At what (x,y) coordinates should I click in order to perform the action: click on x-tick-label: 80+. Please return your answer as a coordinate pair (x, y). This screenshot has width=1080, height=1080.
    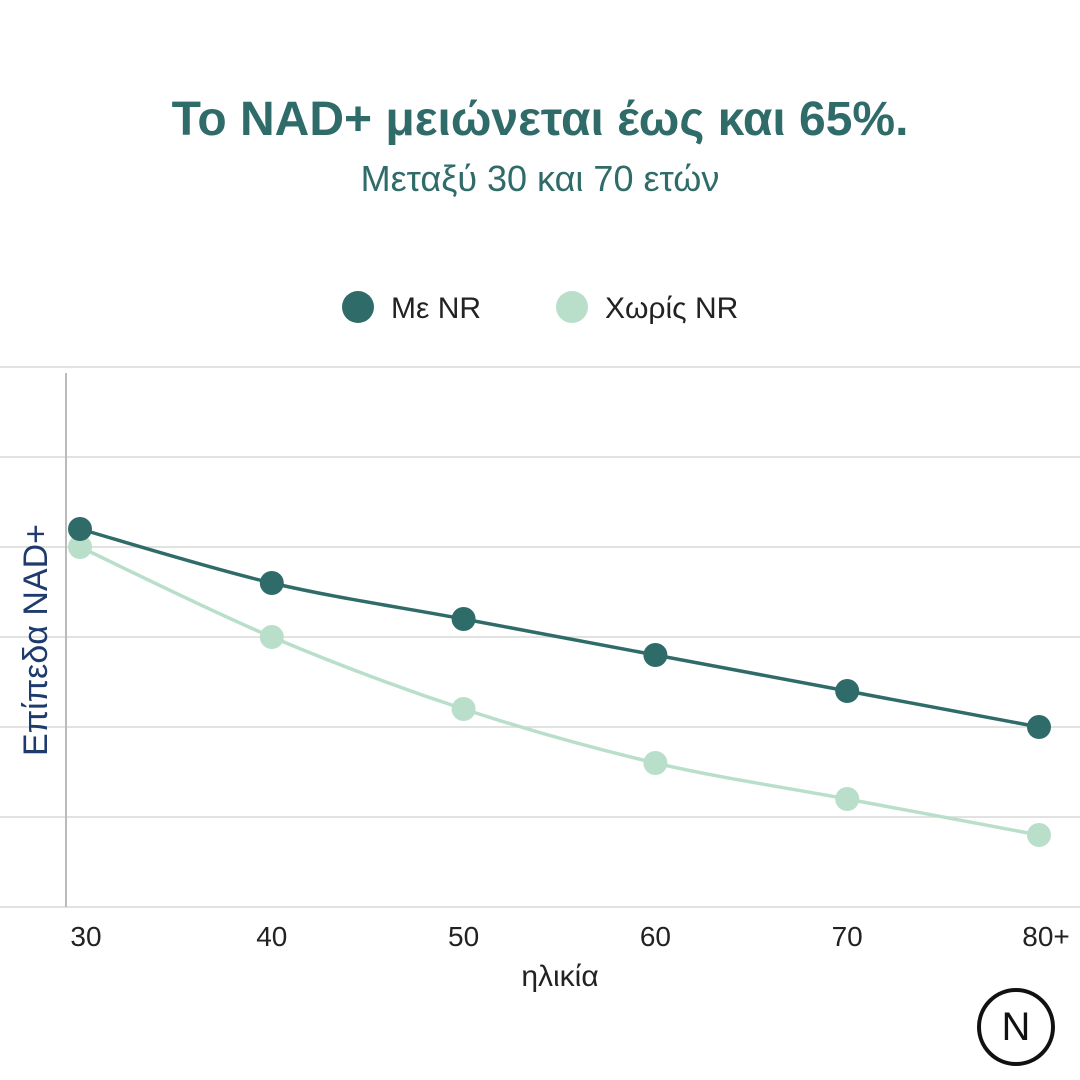
    Looking at the image, I should click on (1046, 936).